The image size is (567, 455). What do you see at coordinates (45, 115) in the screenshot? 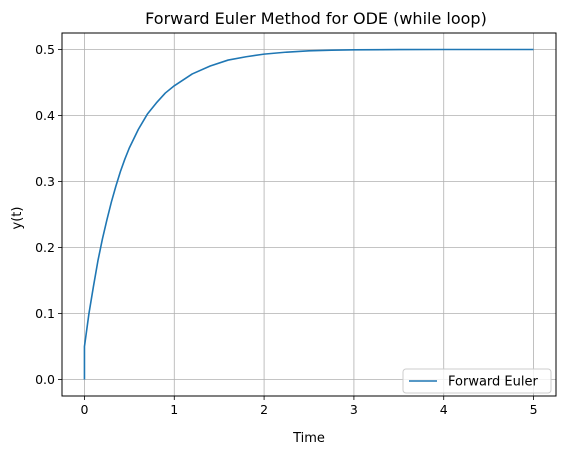
I see `y-tick-label: 0.4` at bounding box center [45, 115].